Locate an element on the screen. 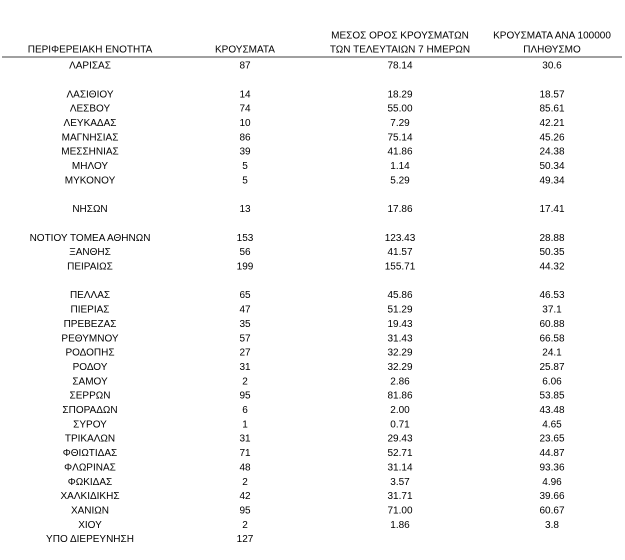 The width and height of the screenshot is (625, 560). value-cell: 0.71 is located at coordinates (400, 424).